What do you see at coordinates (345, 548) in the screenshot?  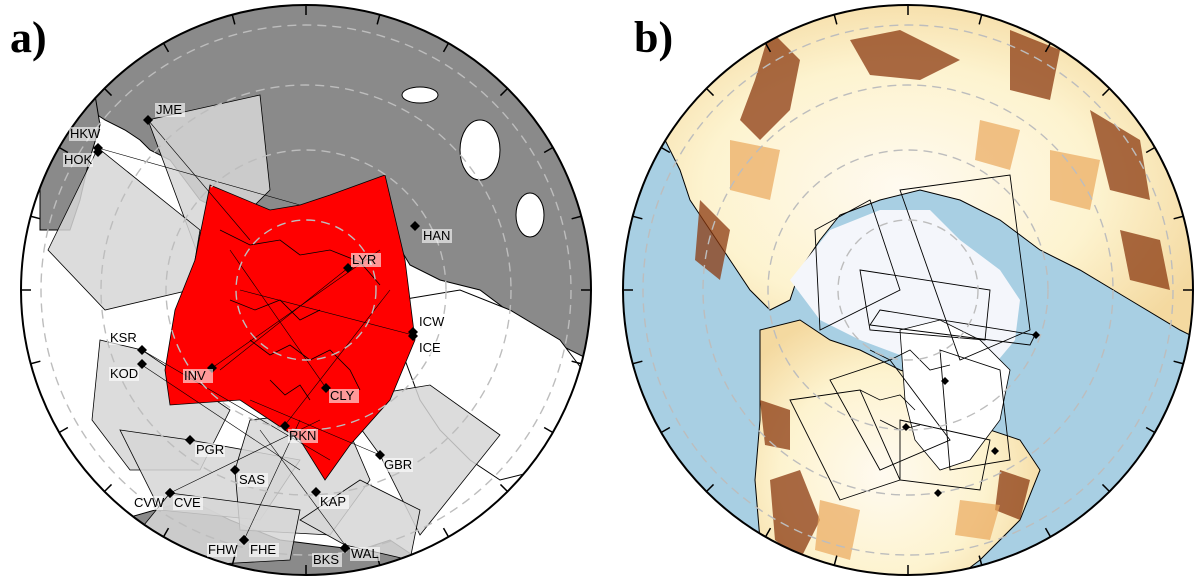 I see `station-marker-wal` at bounding box center [345, 548].